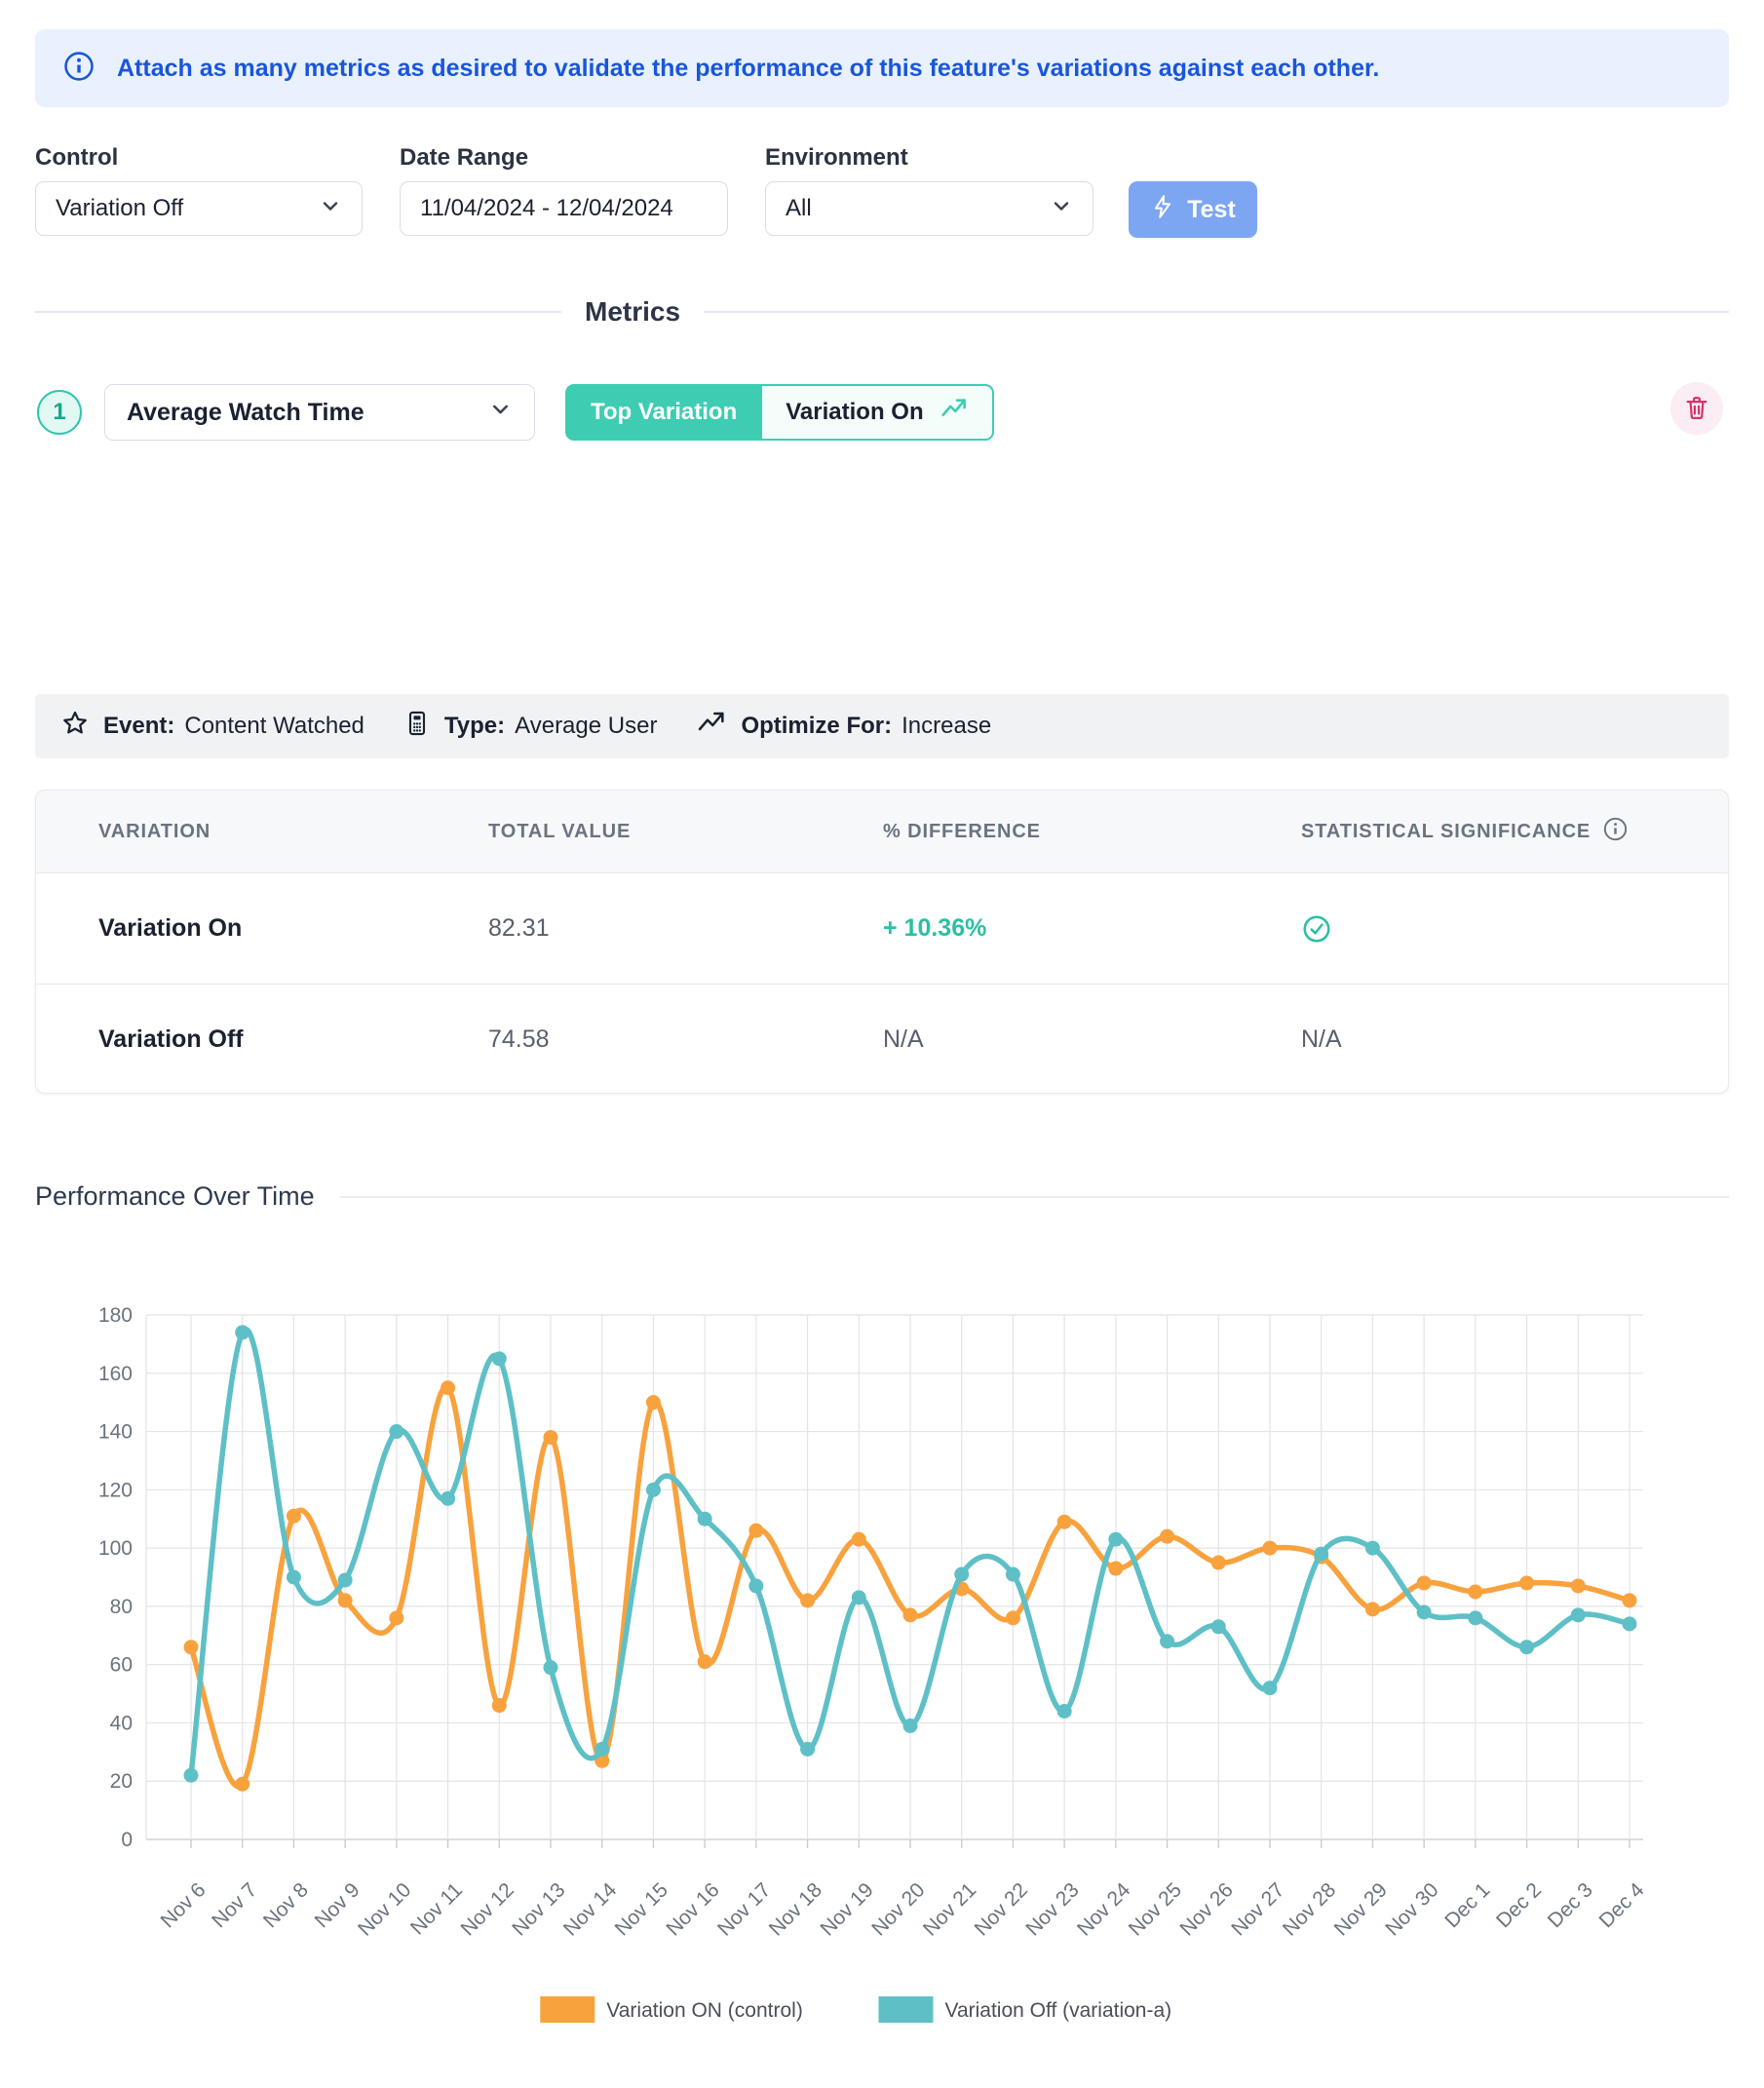 This screenshot has height=2088, width=1764. Describe the element at coordinates (744, 1909) in the screenshot. I see `x-axis-label: Nov 17` at that location.